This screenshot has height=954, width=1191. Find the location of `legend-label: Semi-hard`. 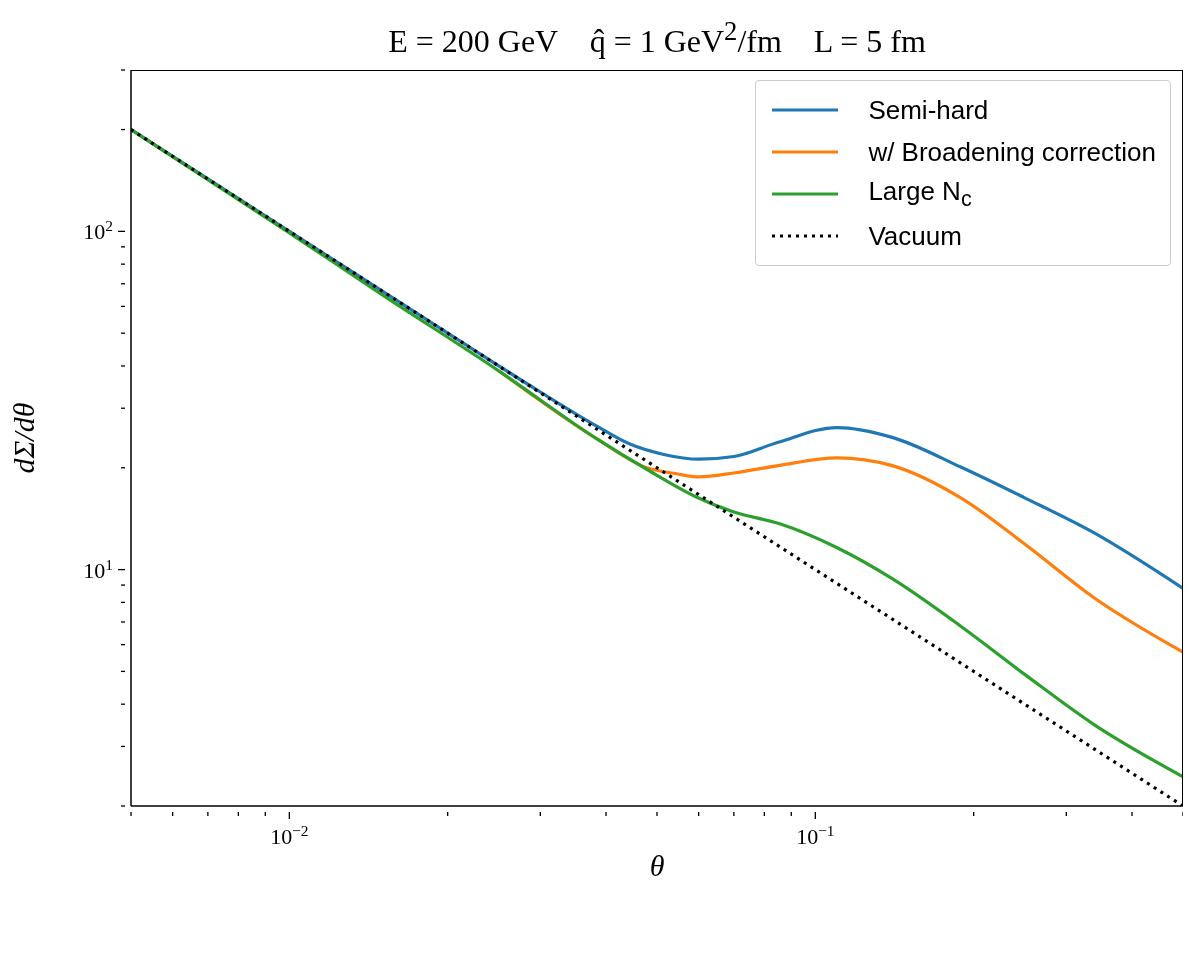

legend-label: Semi-hard is located at coordinates (928, 110).